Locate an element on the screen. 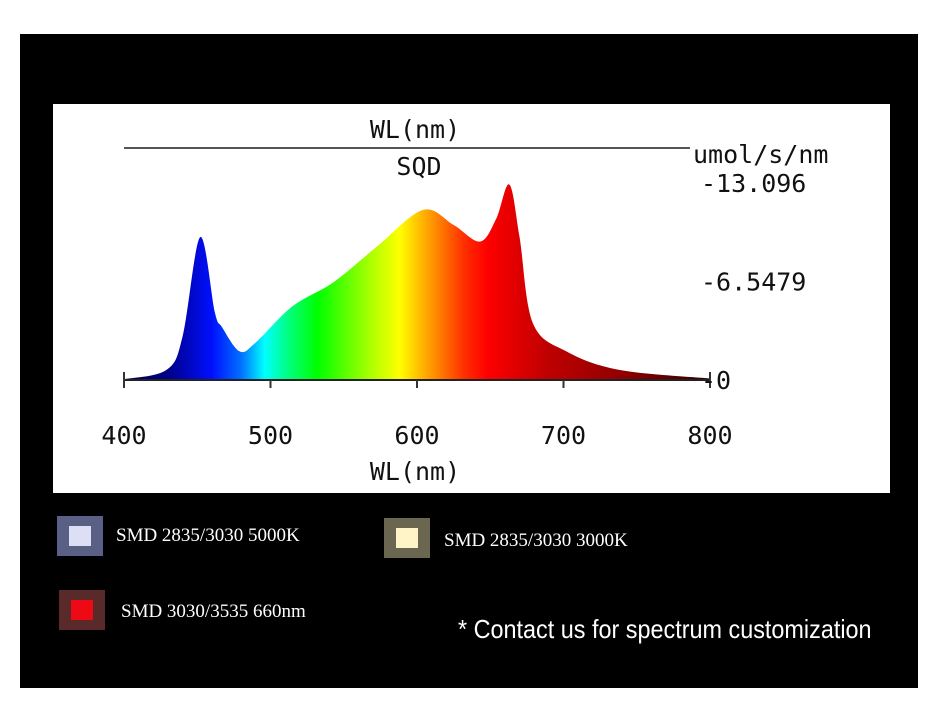 The width and height of the screenshot is (945, 728). x-axis-title: WL(nm) is located at coordinates (415, 471).